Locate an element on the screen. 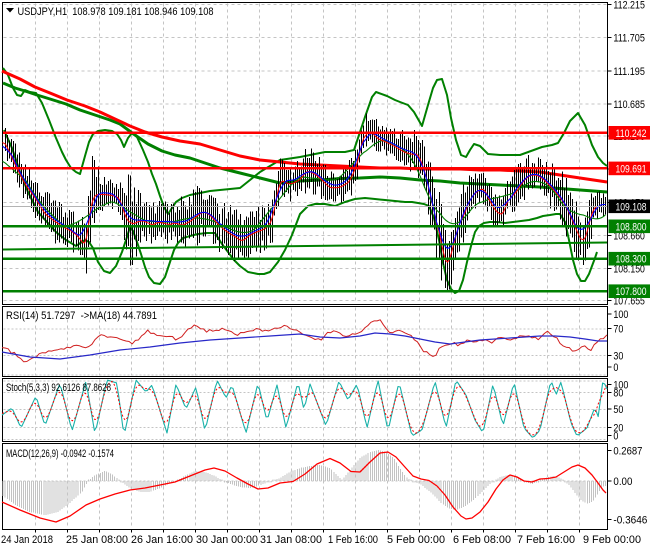 This screenshot has height=555, width=650. svg-text: 108.800 is located at coordinates (631, 227).